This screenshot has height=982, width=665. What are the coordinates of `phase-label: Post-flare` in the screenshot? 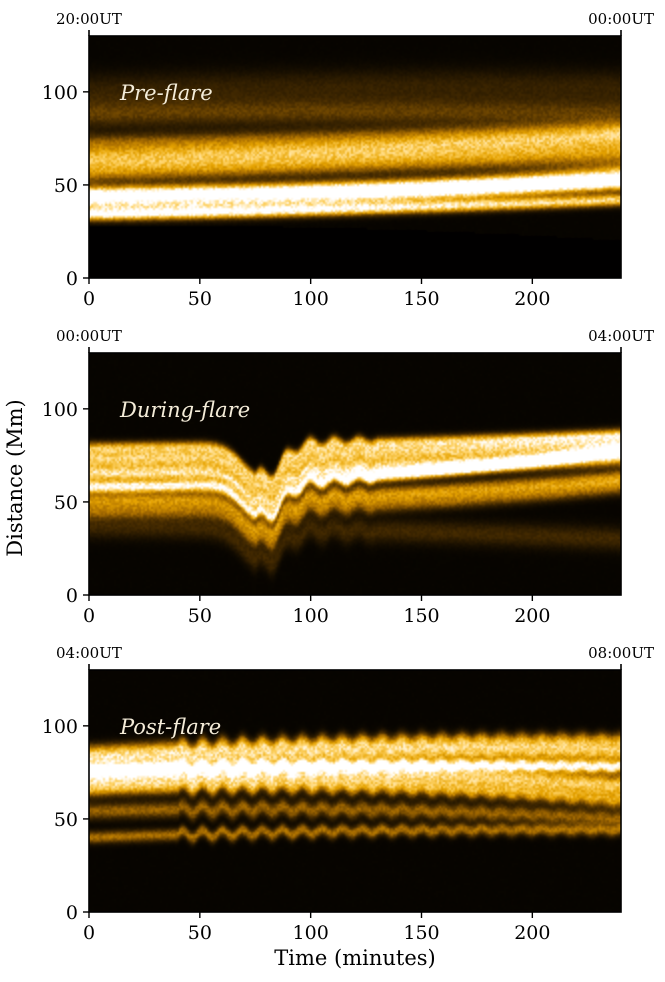 It's located at (170, 727).